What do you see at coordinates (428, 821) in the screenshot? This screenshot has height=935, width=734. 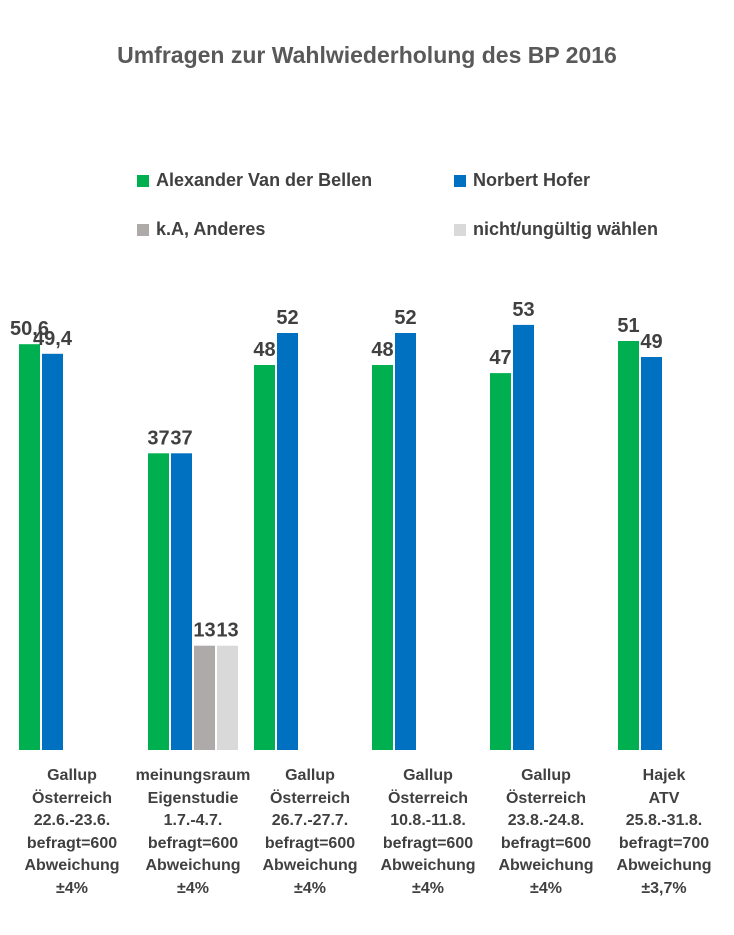 I see `category-label-line: 10.8.-11.8.` at bounding box center [428, 821].